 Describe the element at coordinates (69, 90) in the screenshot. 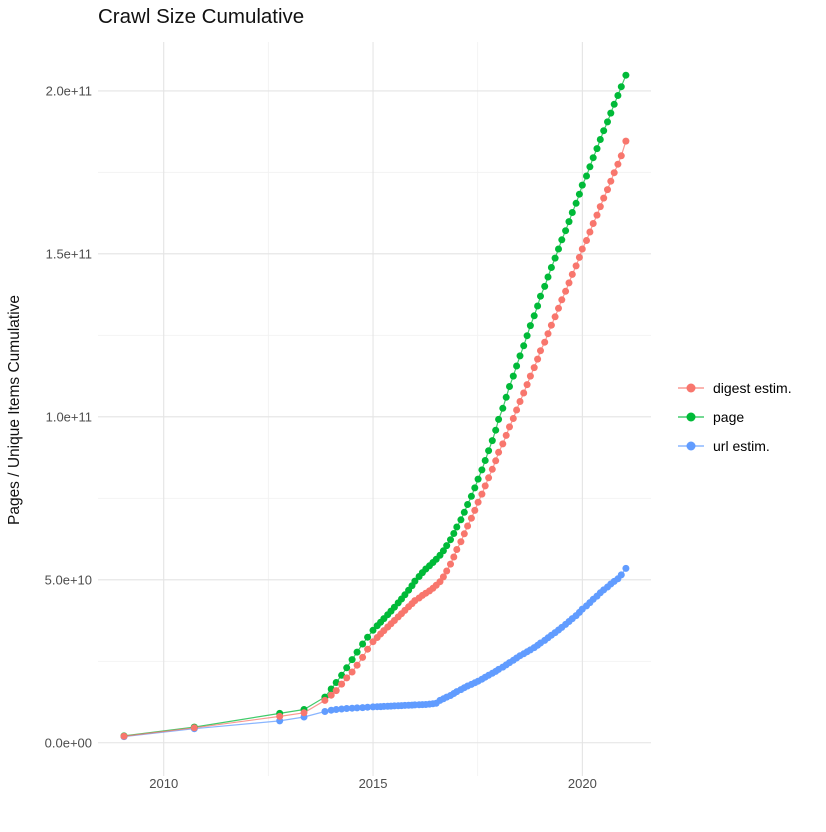

I see `y-tick-label: 2.0e+11` at that location.